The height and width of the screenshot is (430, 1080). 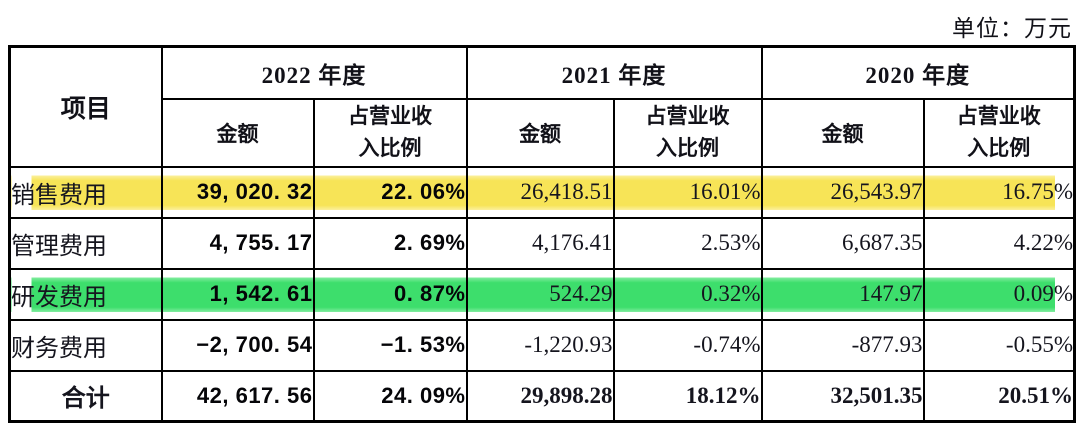 What do you see at coordinates (85, 192) in the screenshot?
I see `row-label: 销售费用` at bounding box center [85, 192].